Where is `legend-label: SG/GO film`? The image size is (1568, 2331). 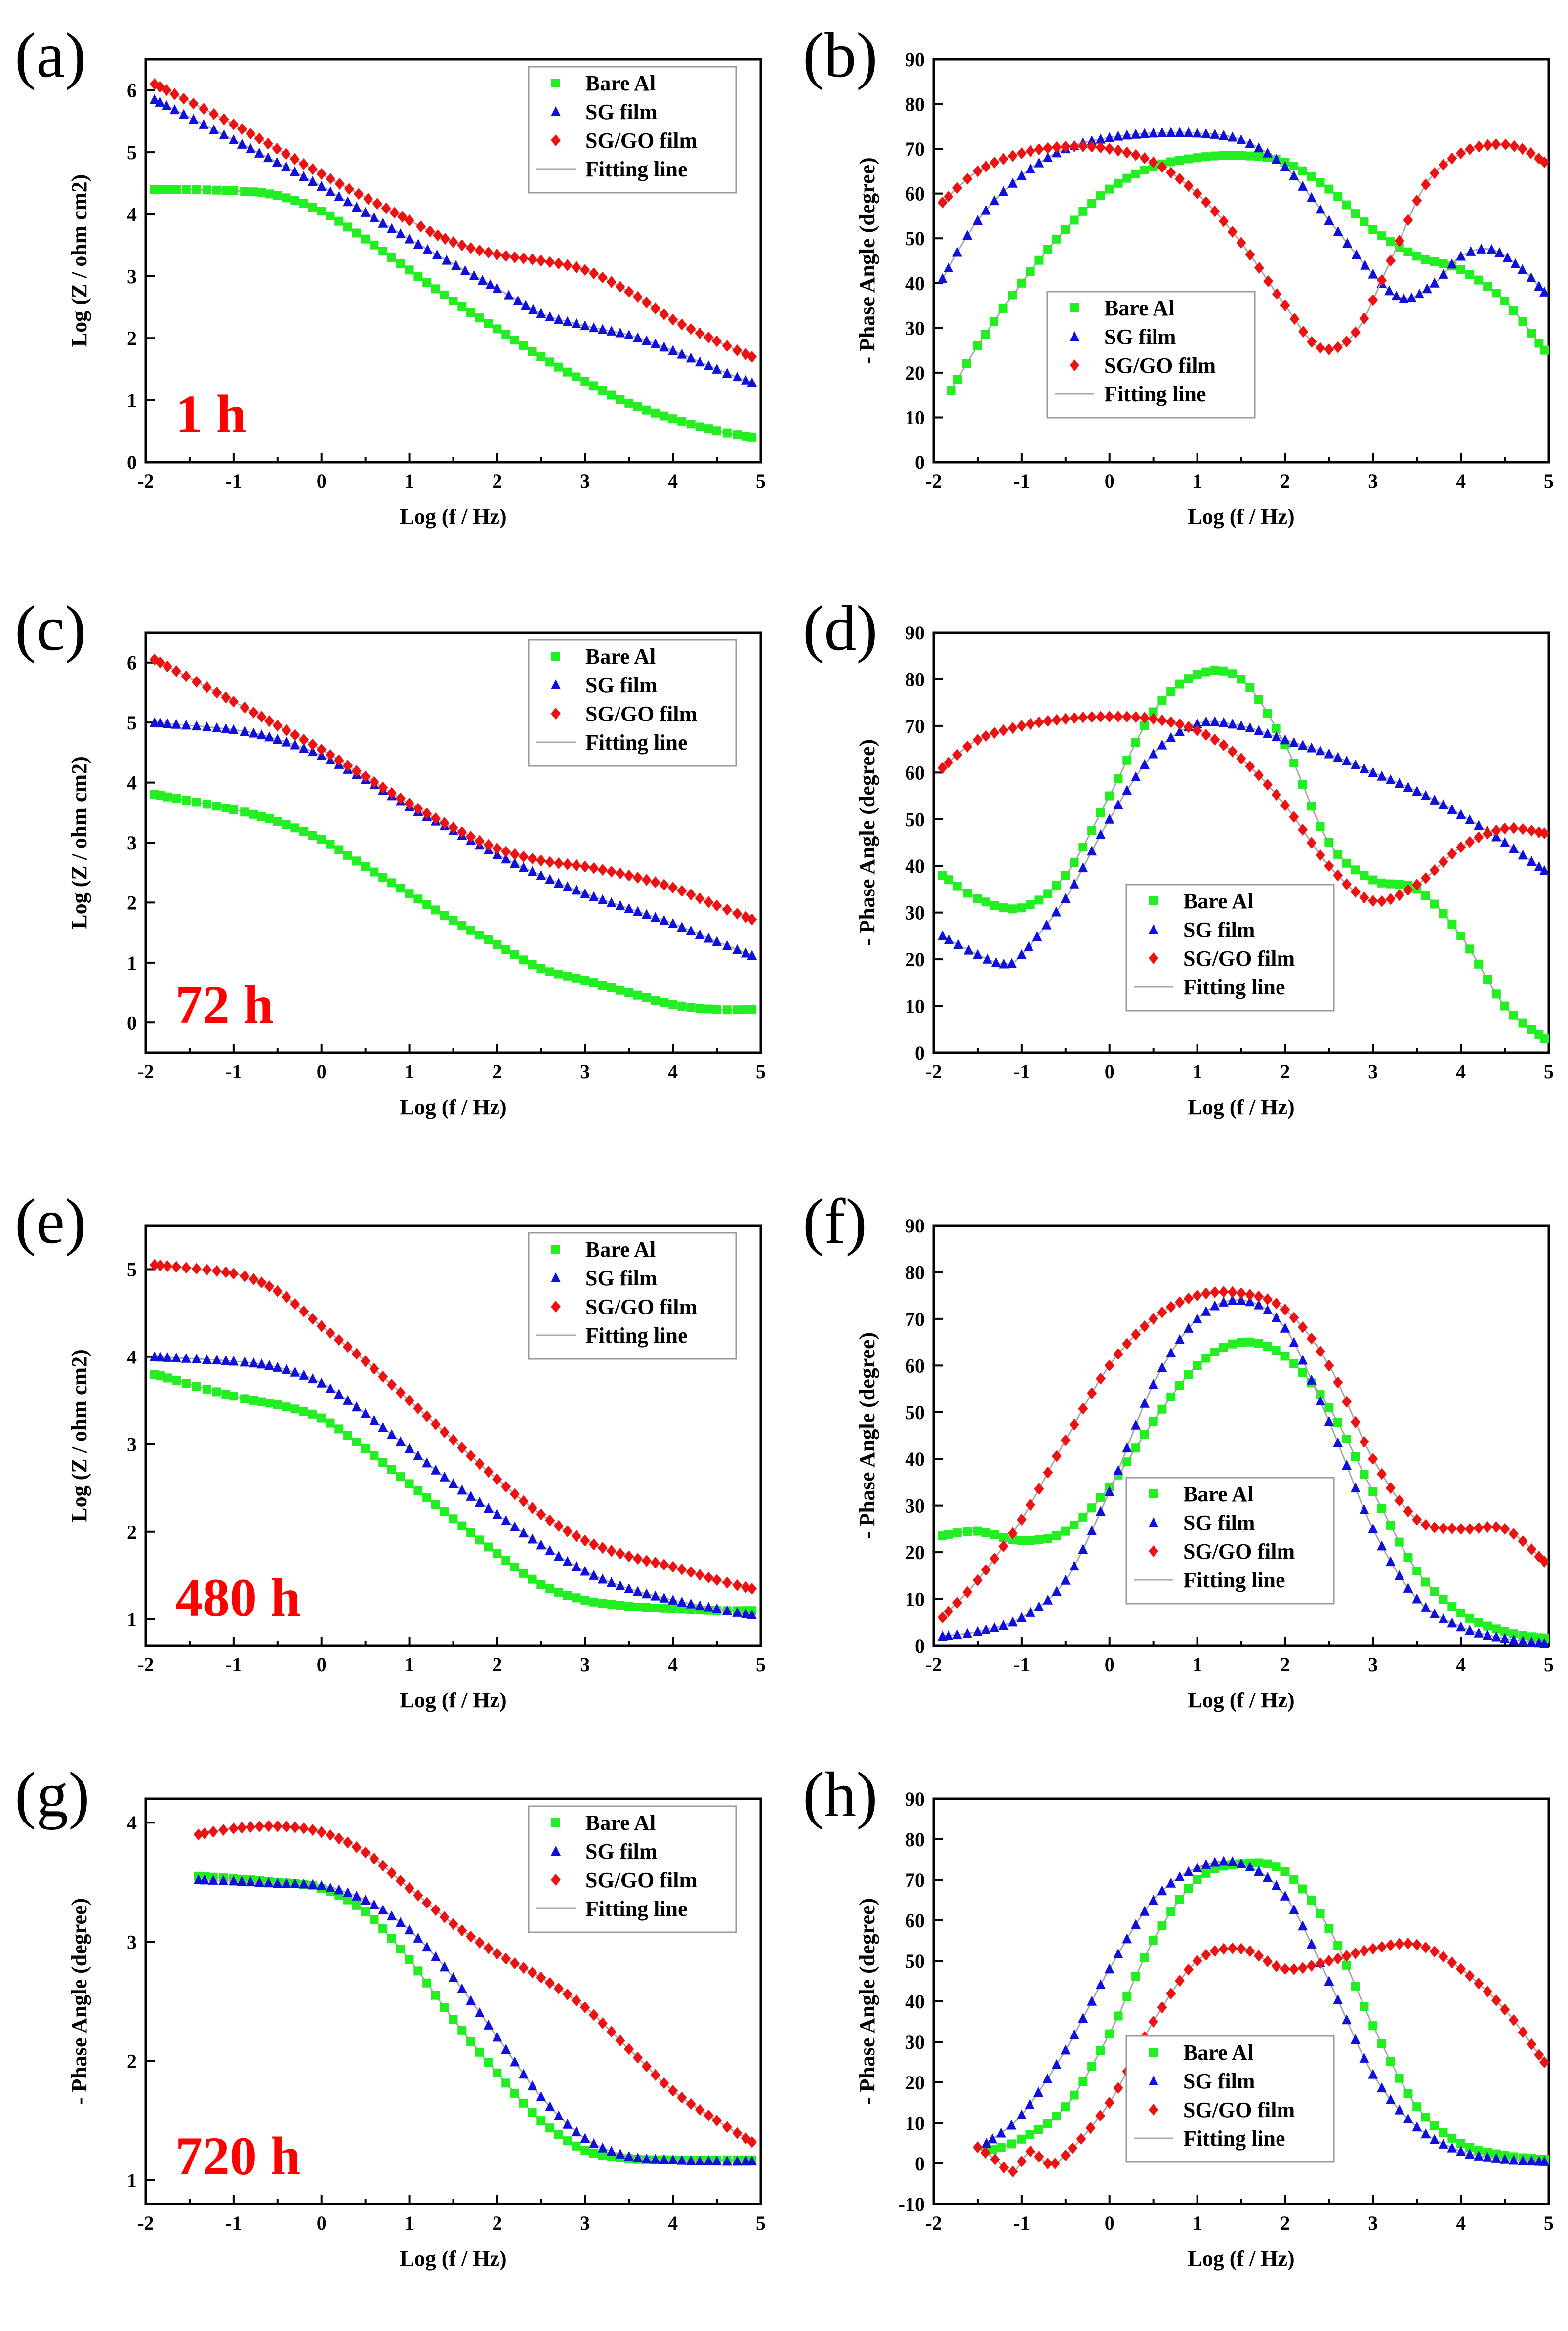 legend-label: SG/GO film is located at coordinates (1239, 2110).